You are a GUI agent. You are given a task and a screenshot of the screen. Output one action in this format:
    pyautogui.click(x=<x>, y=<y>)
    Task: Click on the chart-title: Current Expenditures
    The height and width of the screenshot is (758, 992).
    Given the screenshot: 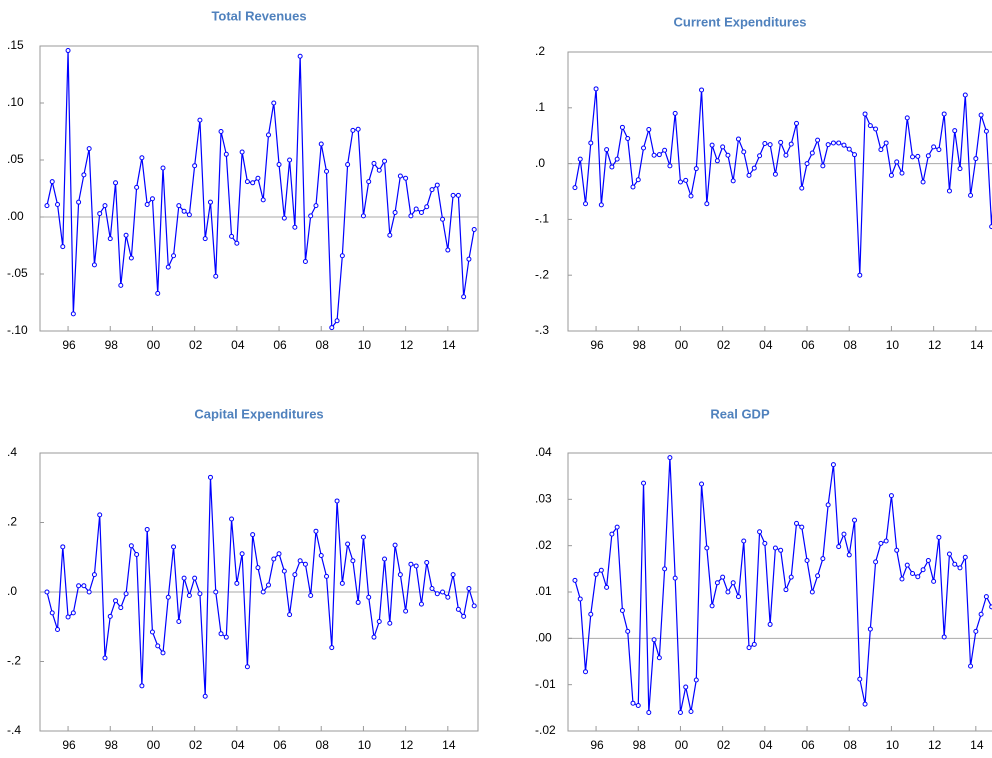 What is the action you would take?
    pyautogui.click(x=740, y=21)
    